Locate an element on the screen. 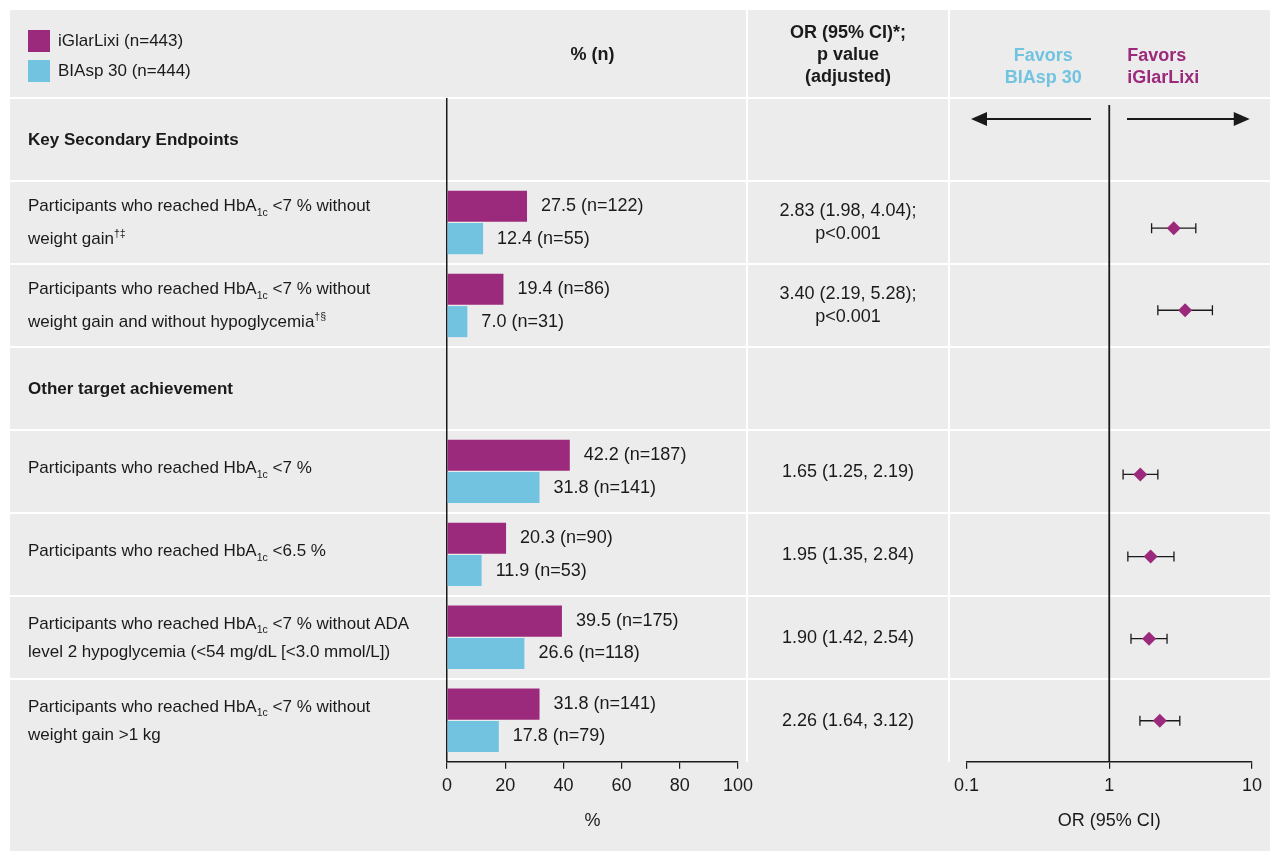 The height and width of the screenshot is (851, 1280). legend-label: BIAsp 30 (n=444) is located at coordinates (124, 71).